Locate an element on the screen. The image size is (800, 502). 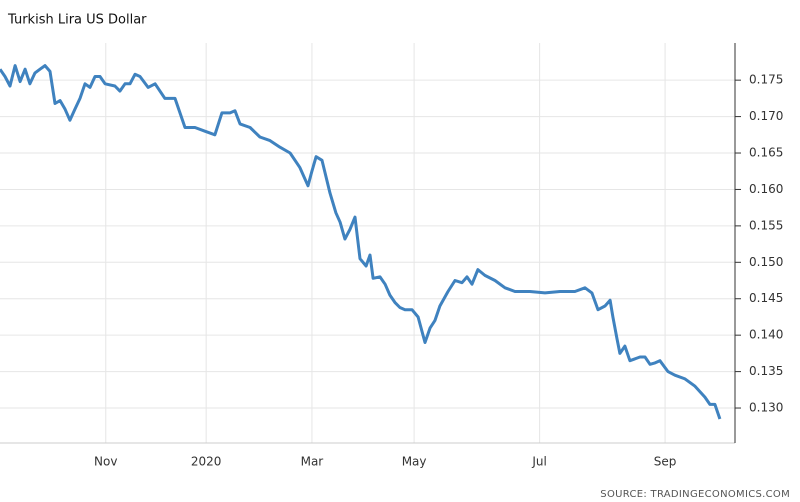
source-note: SOURCE: TRADINGECONOMICS.COM is located at coordinates (695, 494).